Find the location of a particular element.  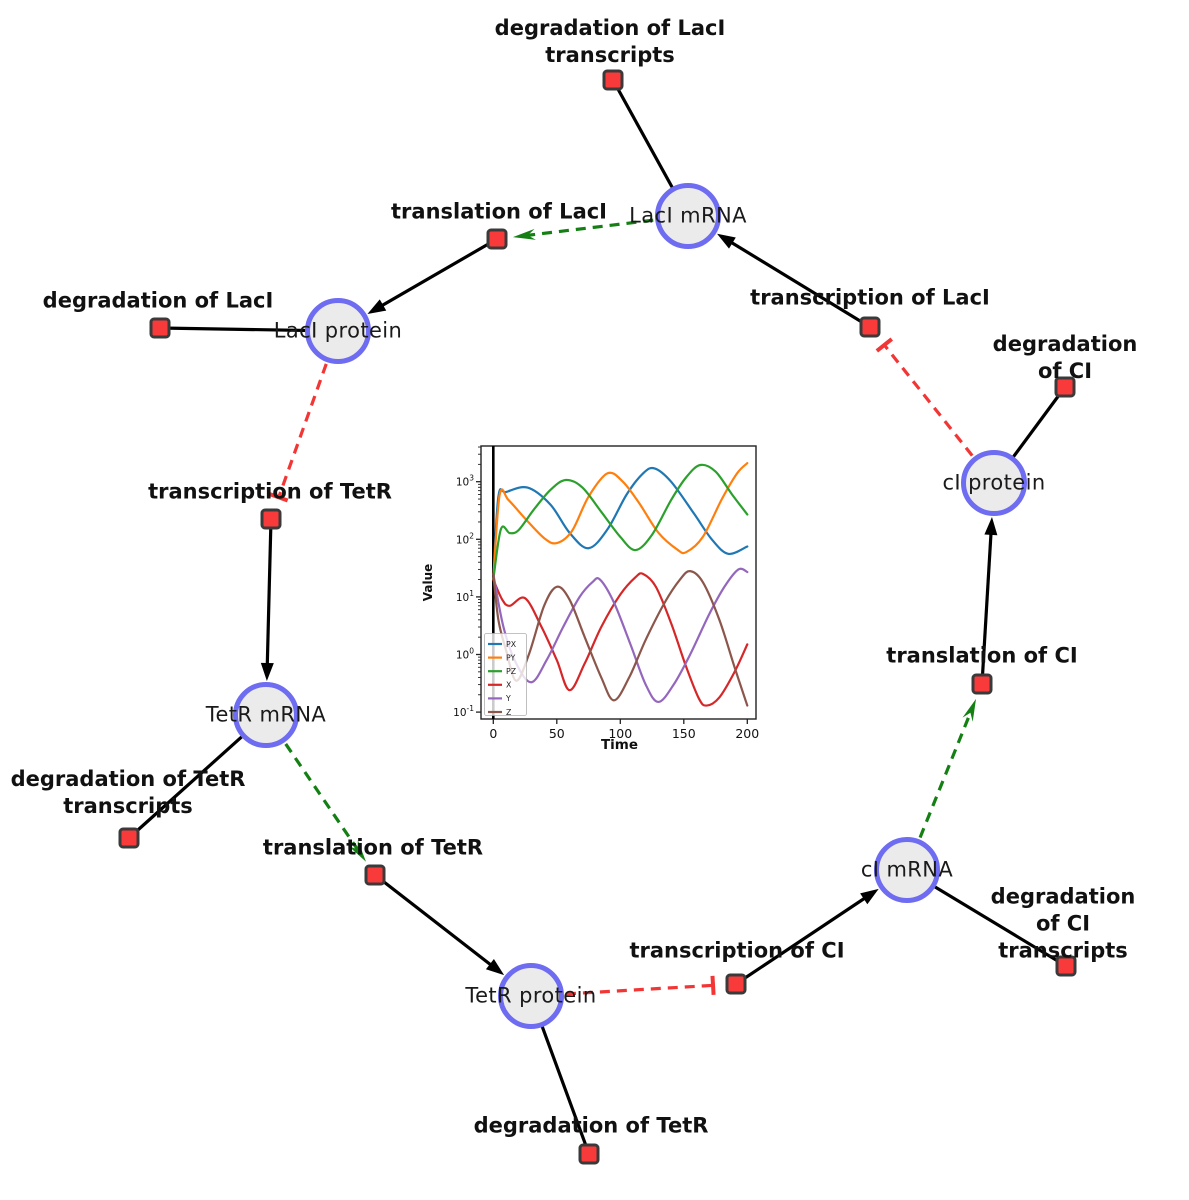

x-axis-label: Time is located at coordinates (619, 745).